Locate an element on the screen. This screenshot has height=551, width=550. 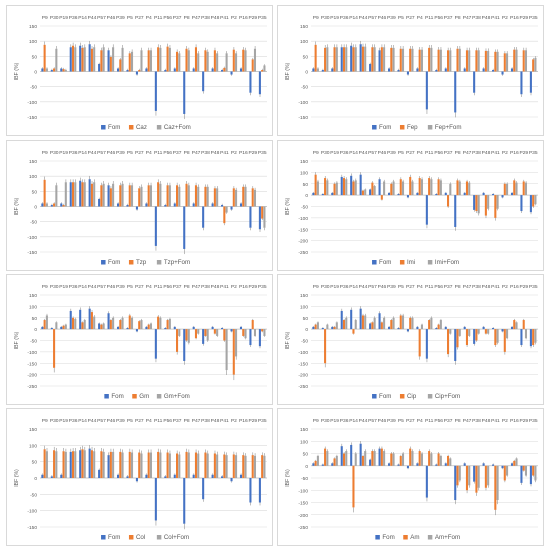
category-label: P8 is located at coordinates (458, 287).